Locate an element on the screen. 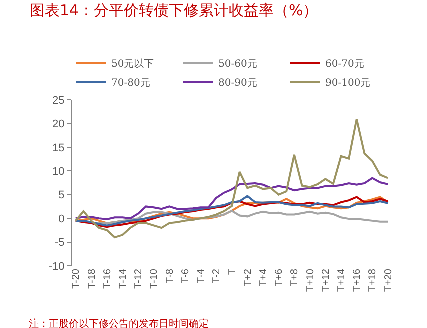  y-tick-label: 0 is located at coordinates (61, 219).